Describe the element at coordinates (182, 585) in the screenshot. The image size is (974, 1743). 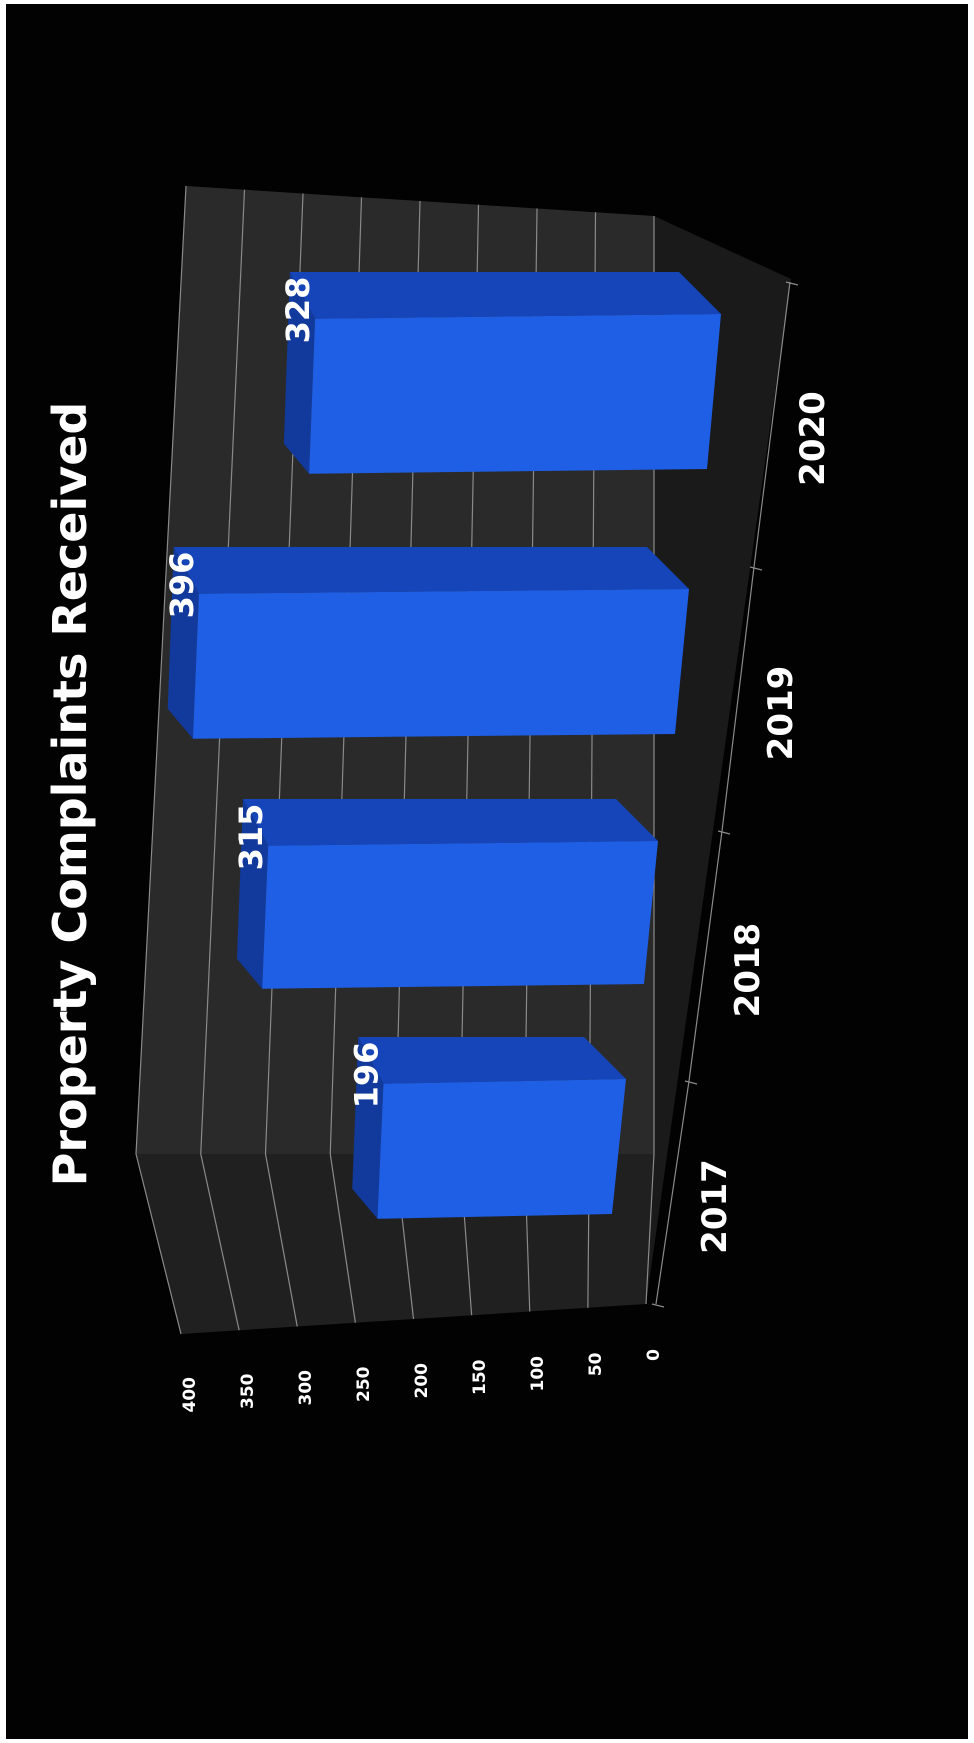
I see `value-label: 396` at that location.